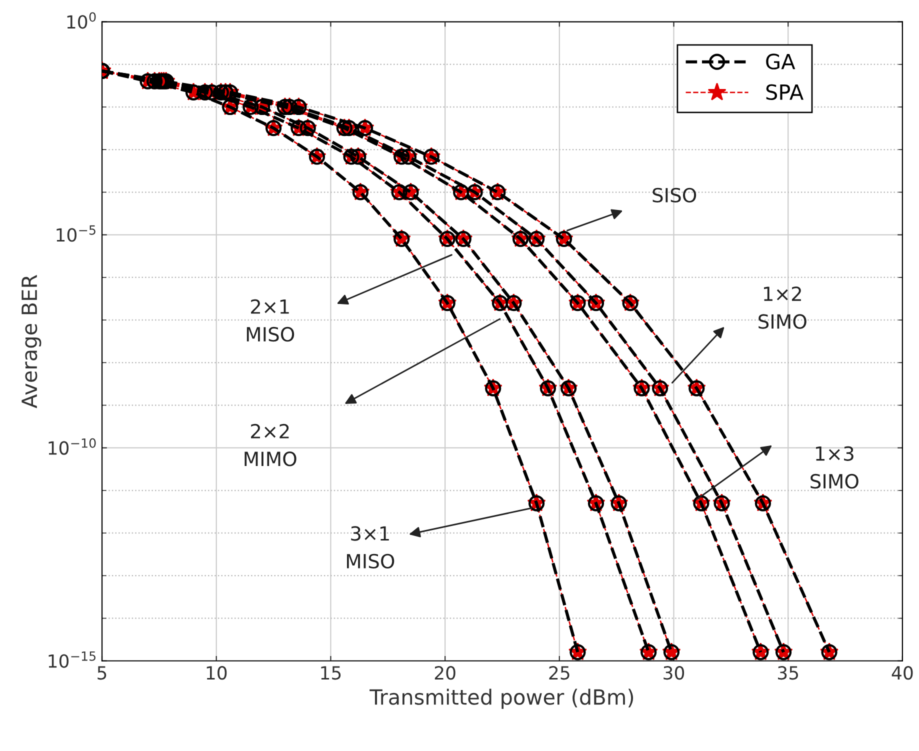 This screenshot has width=919, height=751. Describe the element at coordinates (502, 698) in the screenshot. I see `x-axis-title: Transmitted power (dBm)` at that location.